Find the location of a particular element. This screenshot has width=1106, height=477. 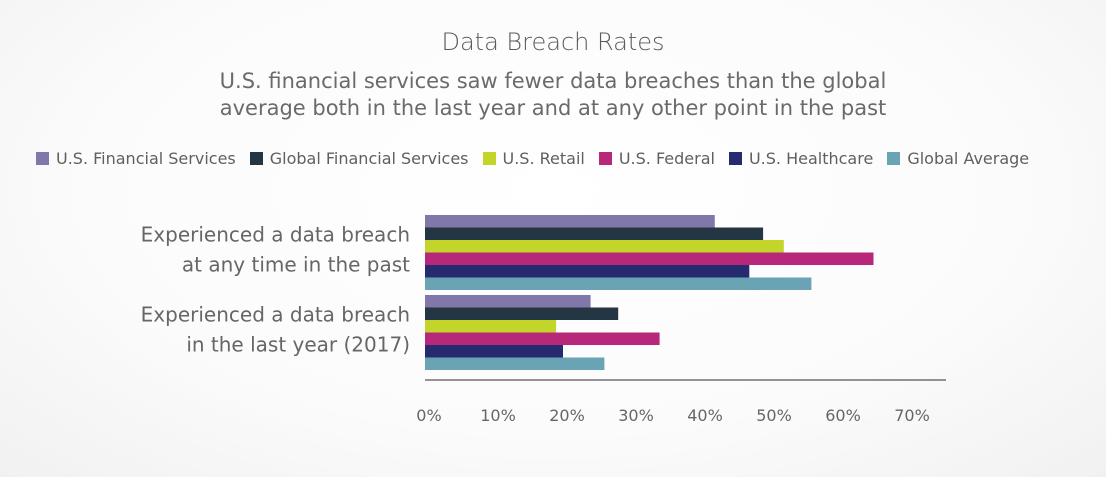

legend-item: Global Financial Services is located at coordinates (359, 158).